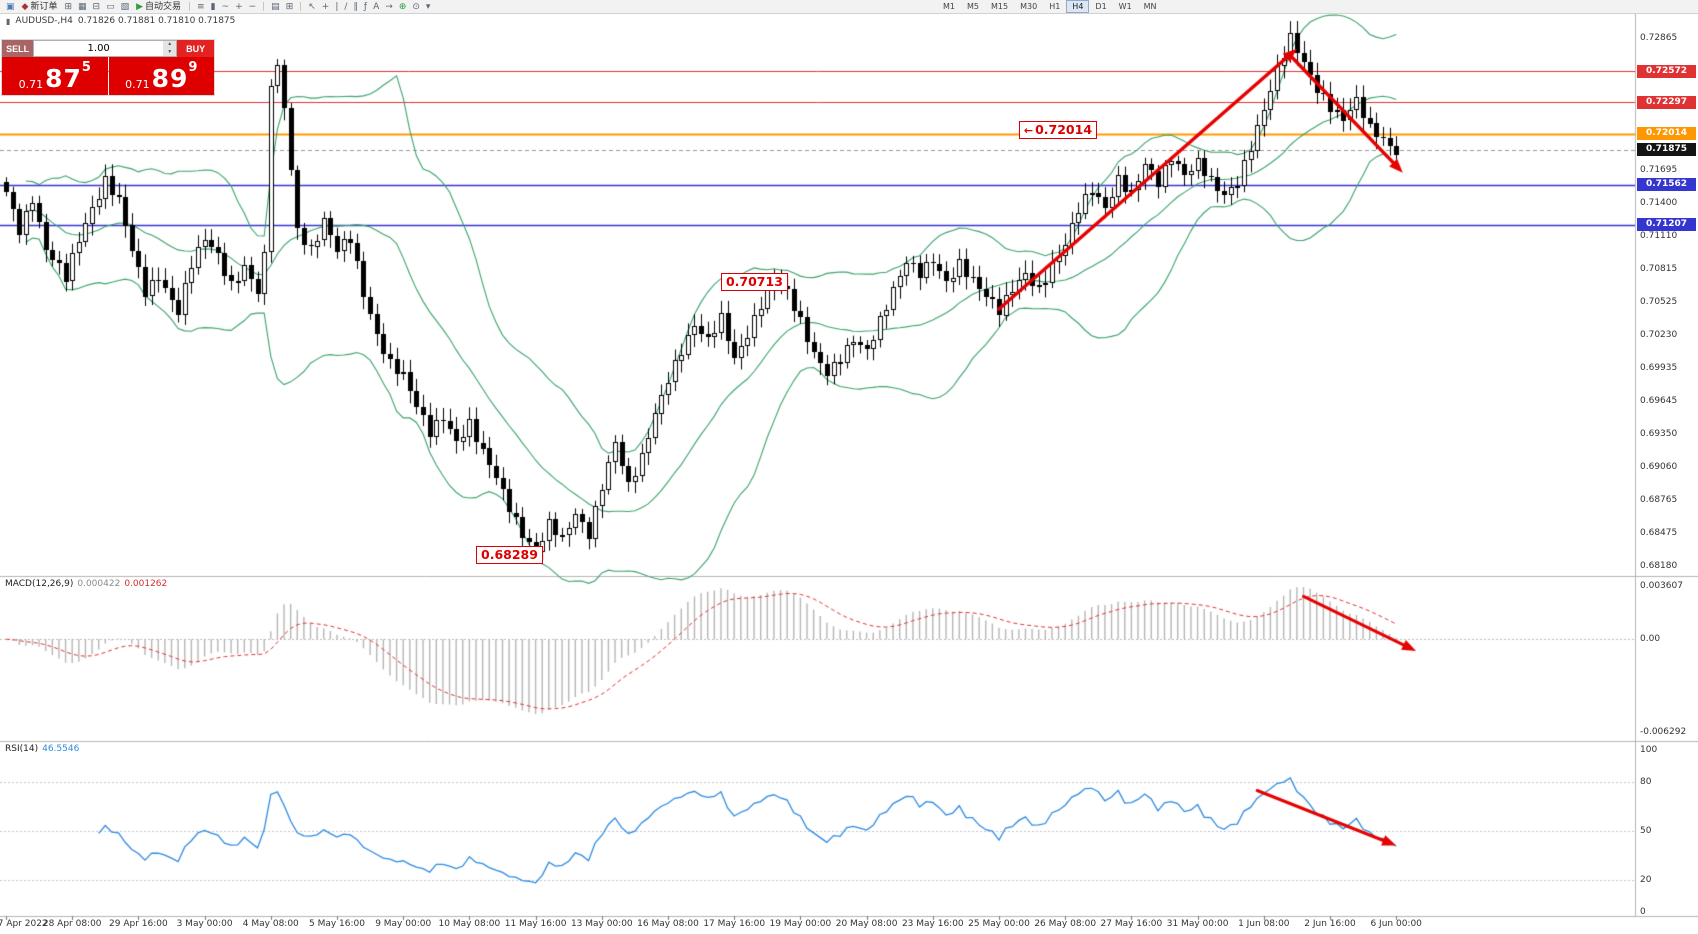 Image resolution: width=1698 pixels, height=934 pixels. What do you see at coordinates (213, 7) in the screenshot?
I see `candlestick-chart-icon: ▮` at bounding box center [213, 7].